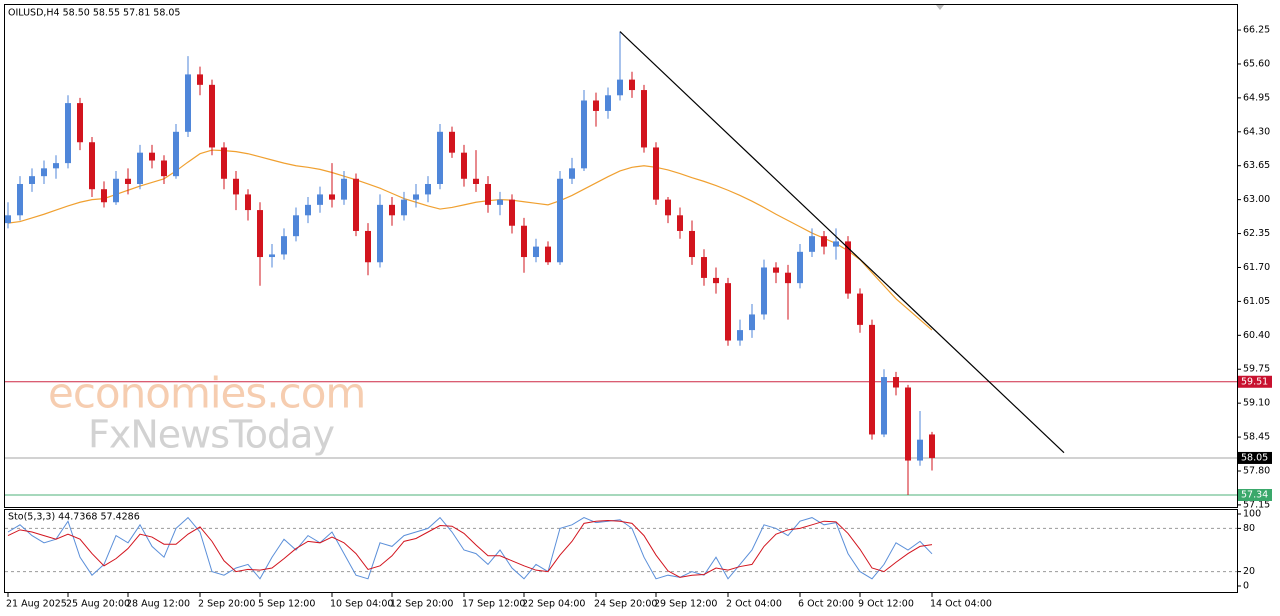 This screenshot has width=1280, height=616. What do you see at coordinates (206, 393) in the screenshot?
I see `watermark-text: economies.com` at bounding box center [206, 393].